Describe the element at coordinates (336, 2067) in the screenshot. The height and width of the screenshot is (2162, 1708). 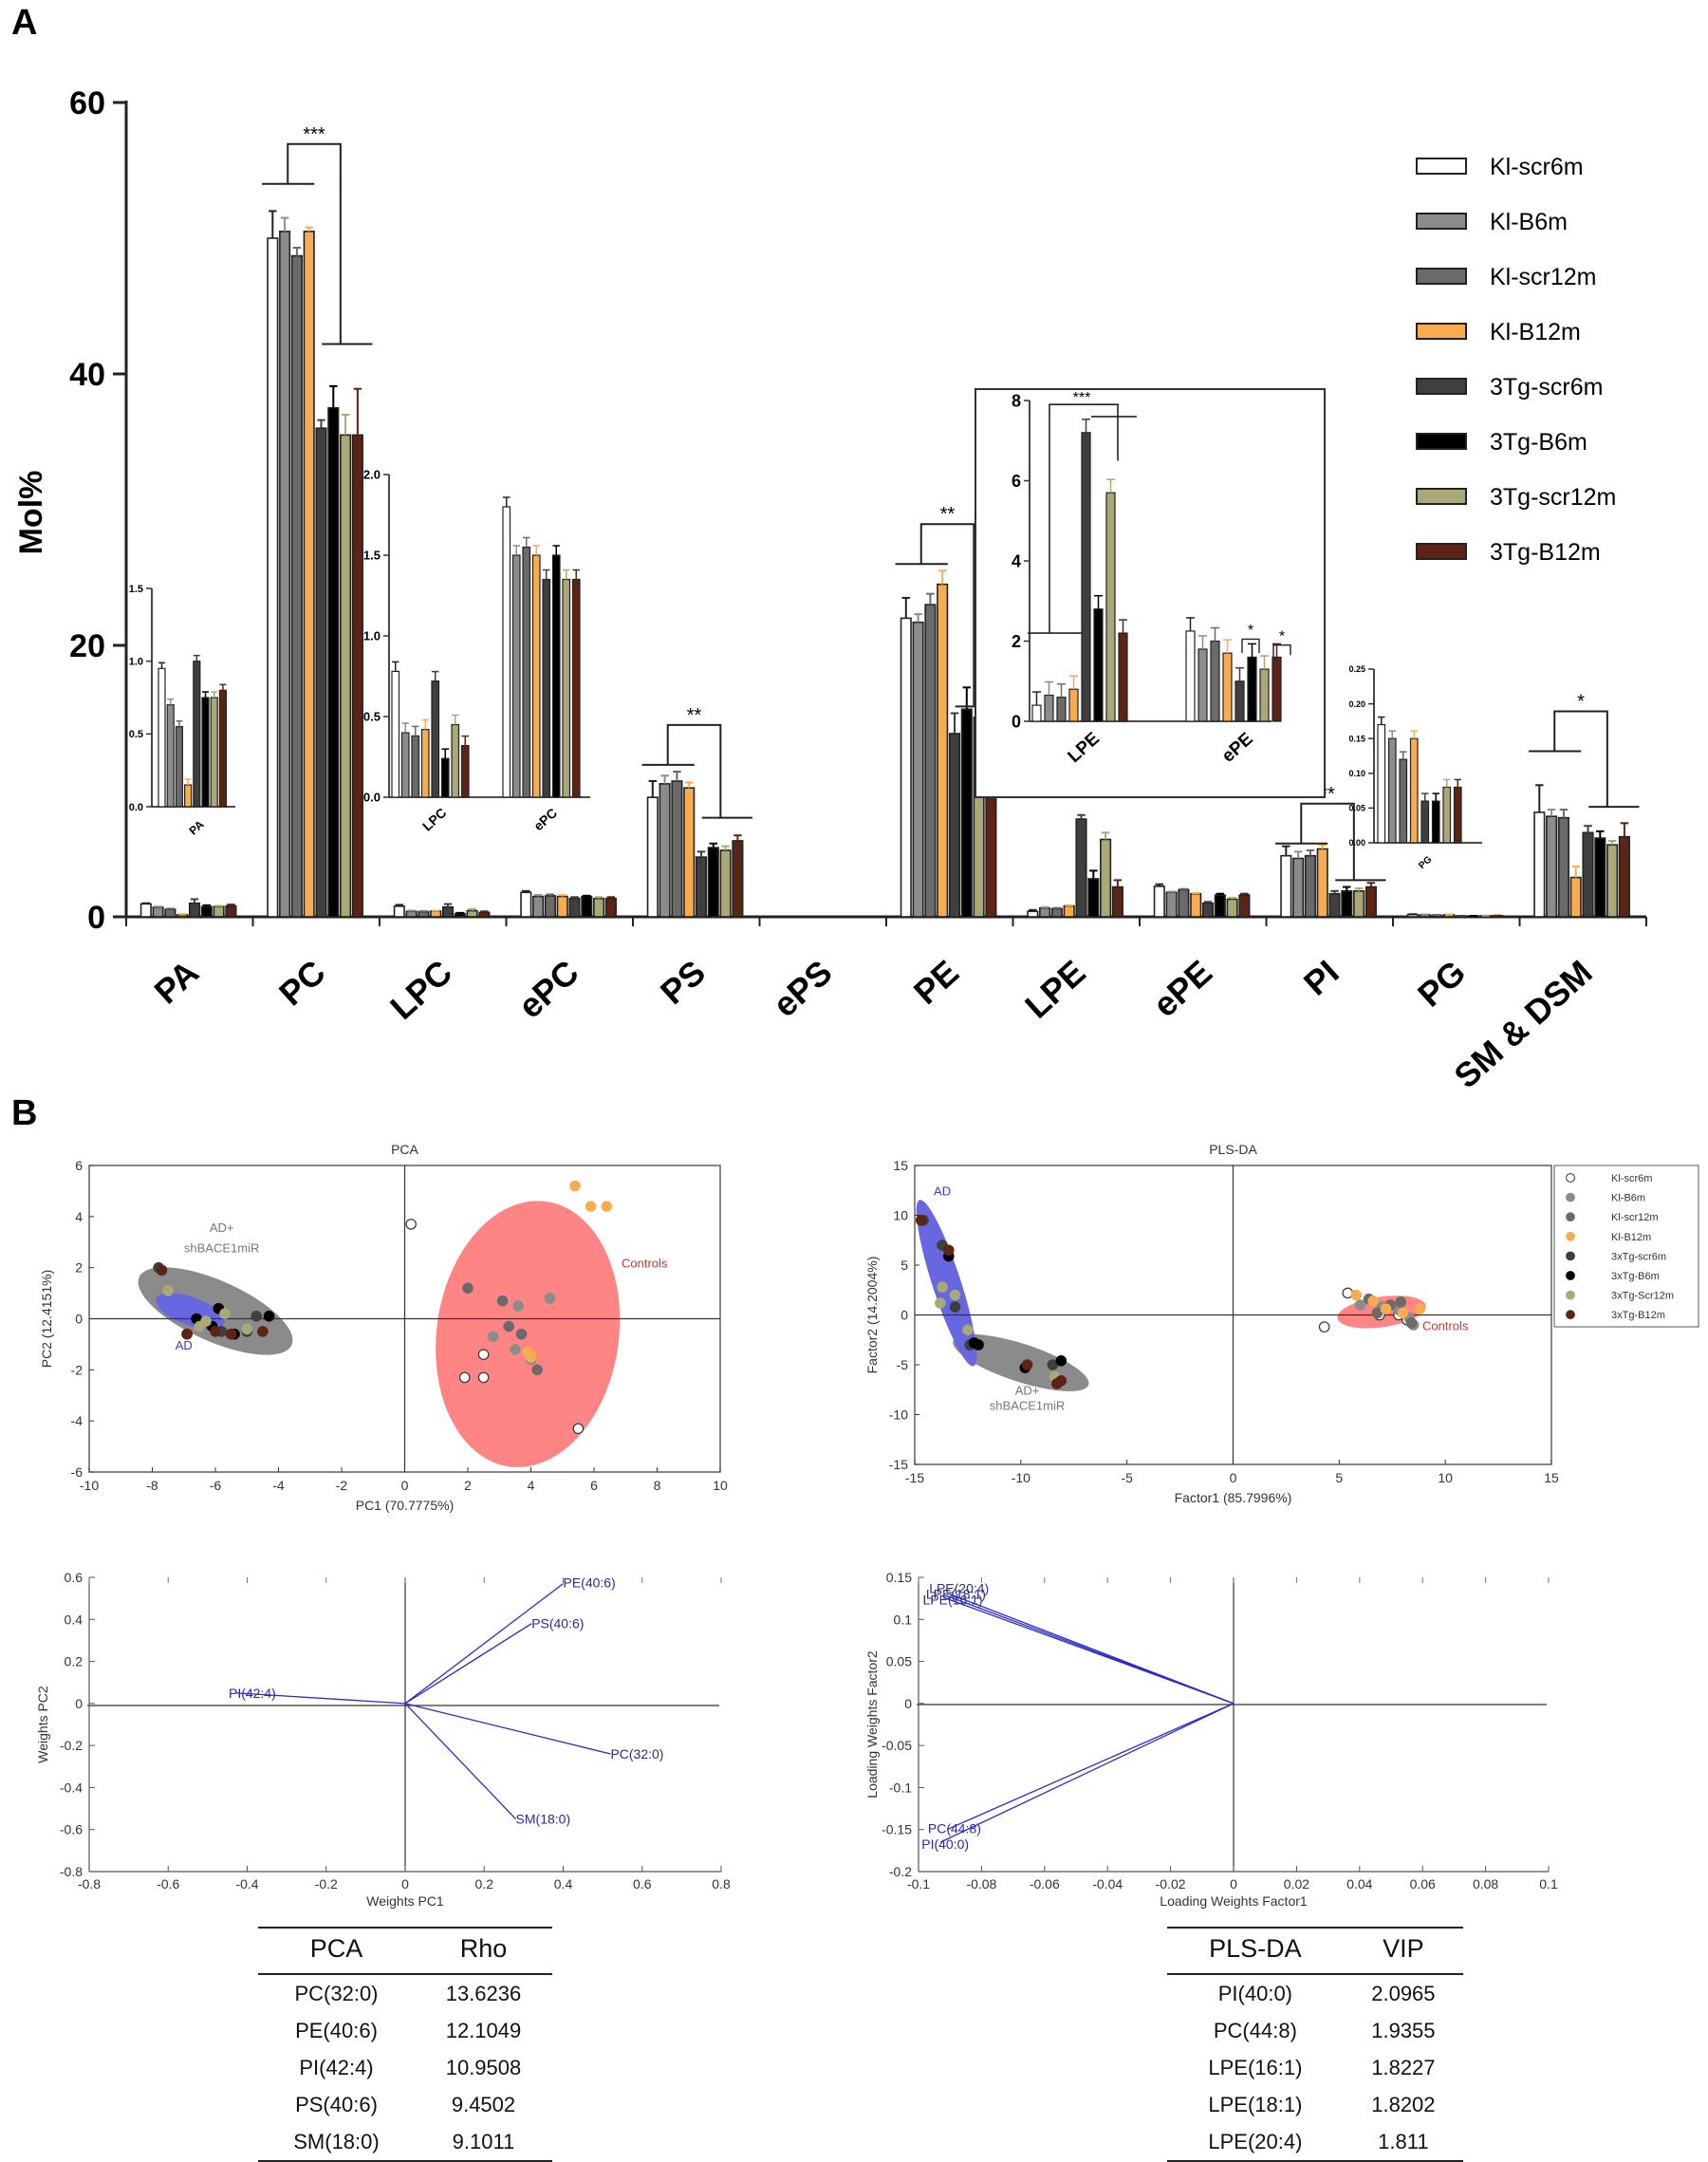
I see `table-cell: PI(42:4)` at that location.